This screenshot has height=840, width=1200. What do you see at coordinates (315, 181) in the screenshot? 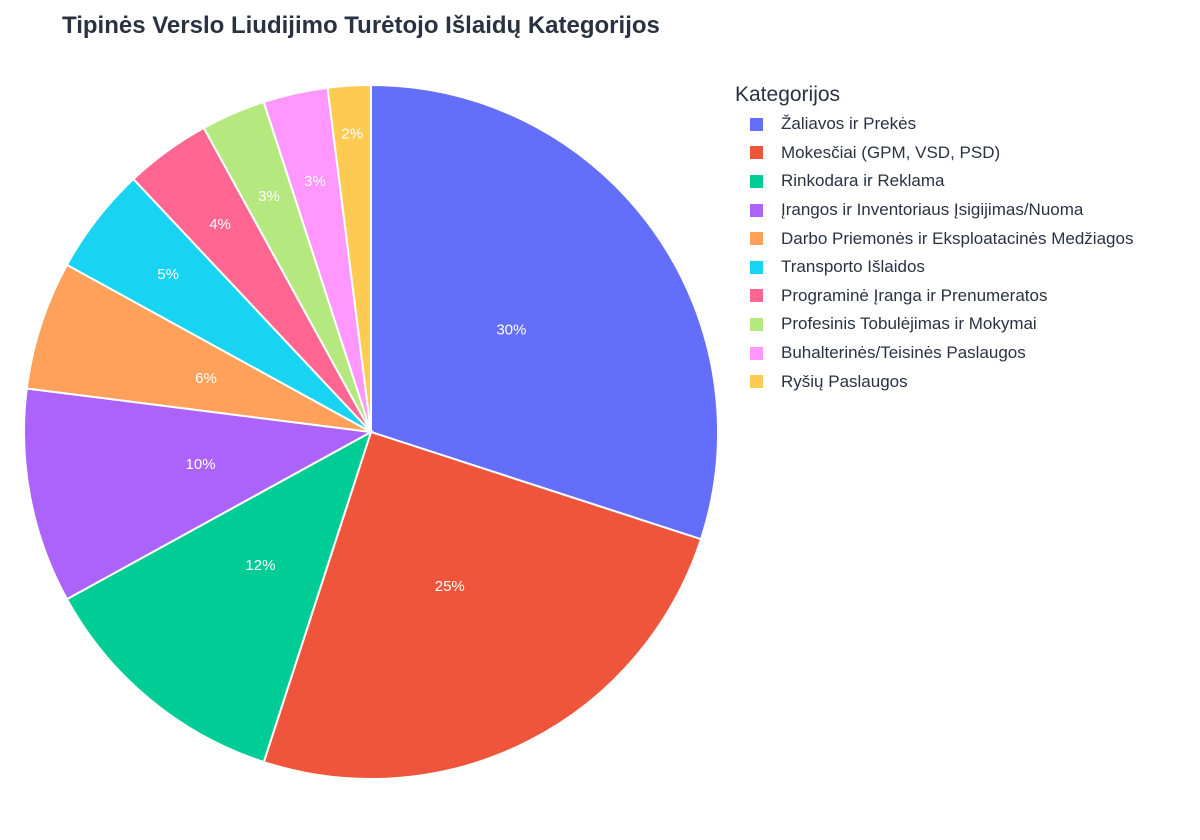
I see `slice-label-8: 3%` at bounding box center [315, 181].